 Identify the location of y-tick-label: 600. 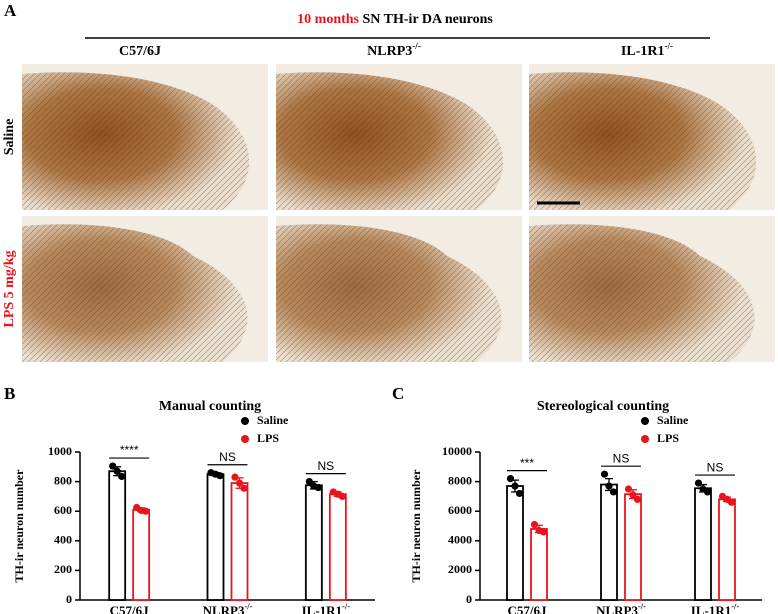
(63, 510).